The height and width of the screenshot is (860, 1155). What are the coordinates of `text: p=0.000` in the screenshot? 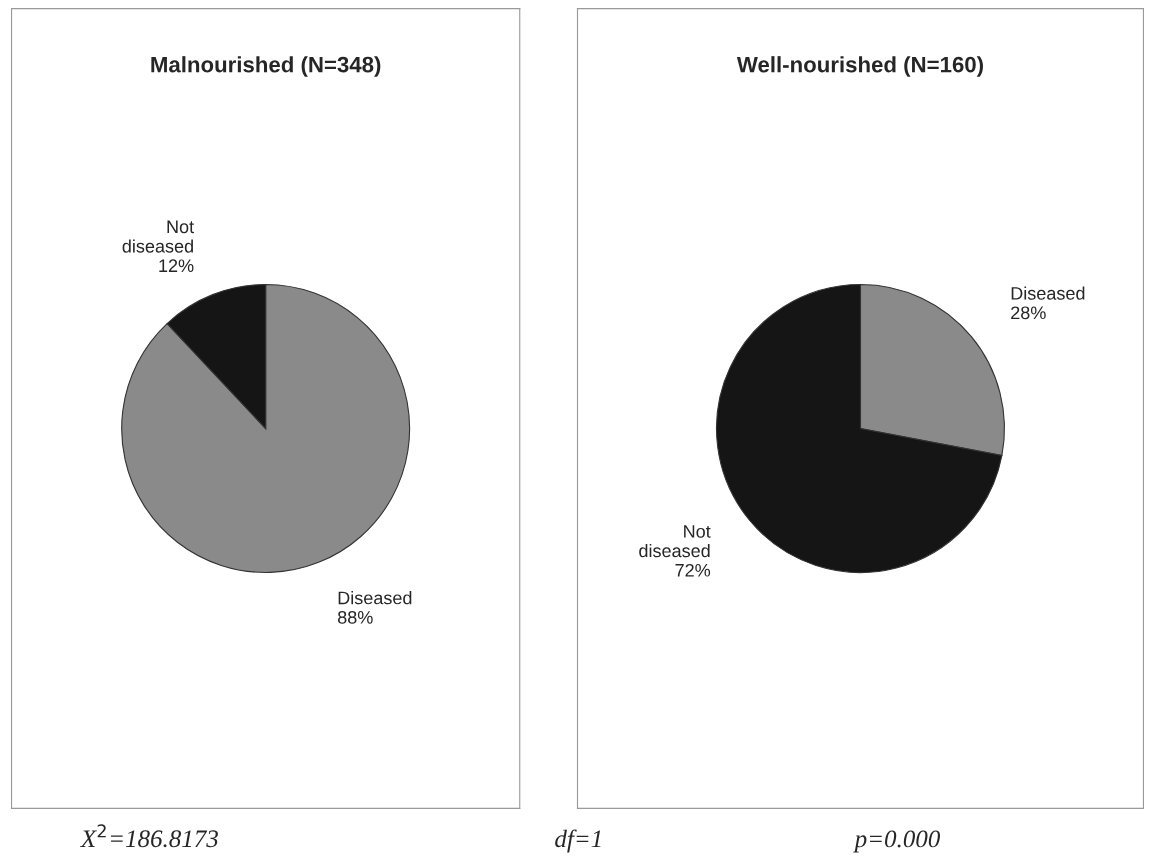 It's located at (896, 841).